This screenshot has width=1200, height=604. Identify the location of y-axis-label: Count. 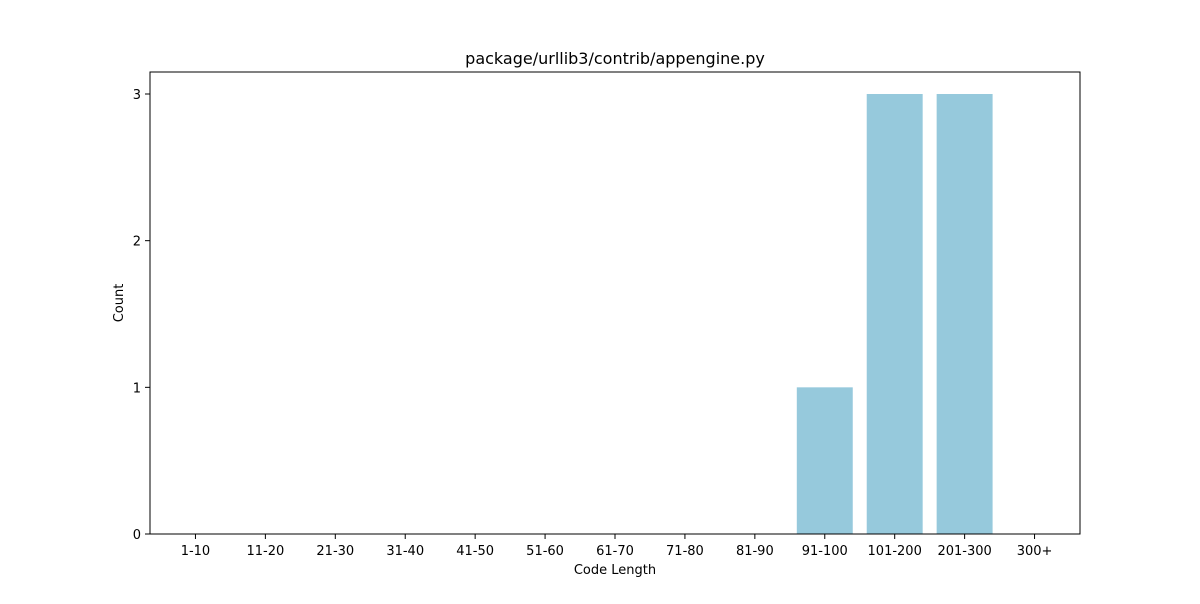
(119, 303).